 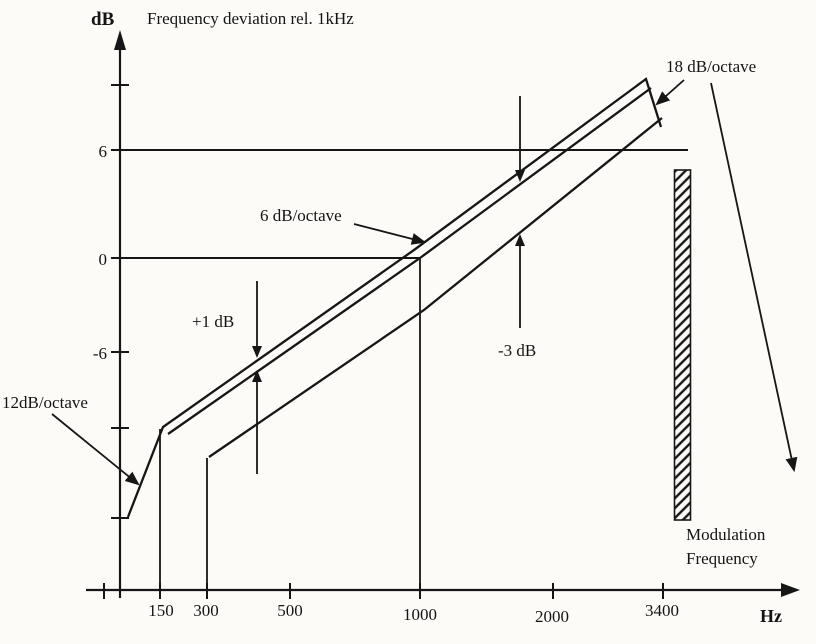 What do you see at coordinates (390, 234) in the screenshot?
I see `arrow-6db-octave-icon` at bounding box center [390, 234].